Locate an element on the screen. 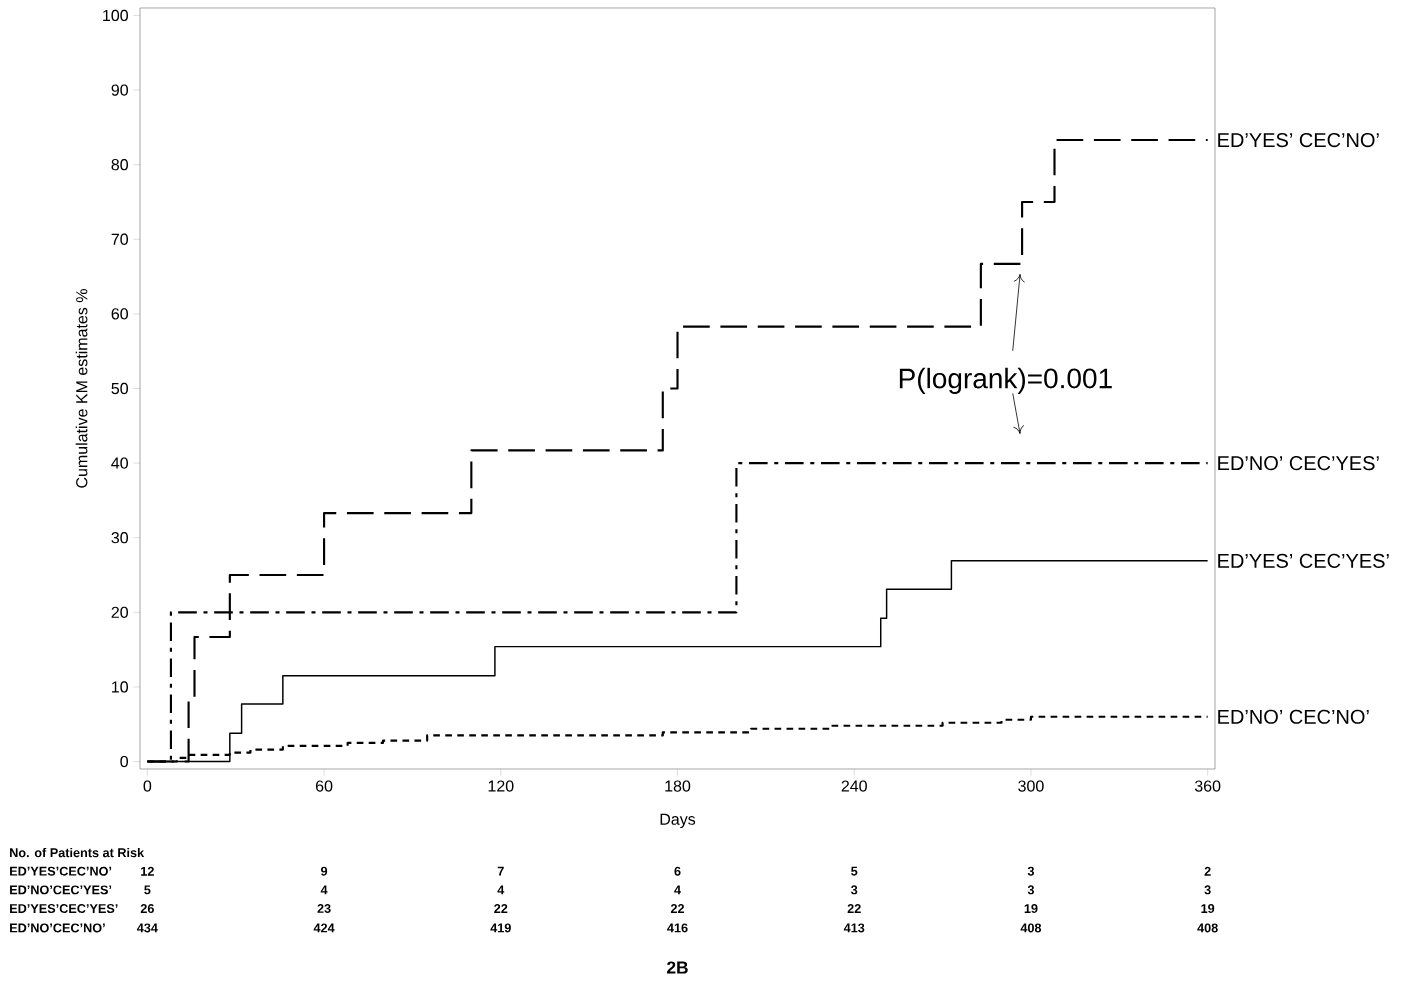  text: ED’NO’CEC’NO’ is located at coordinates (57, 928).